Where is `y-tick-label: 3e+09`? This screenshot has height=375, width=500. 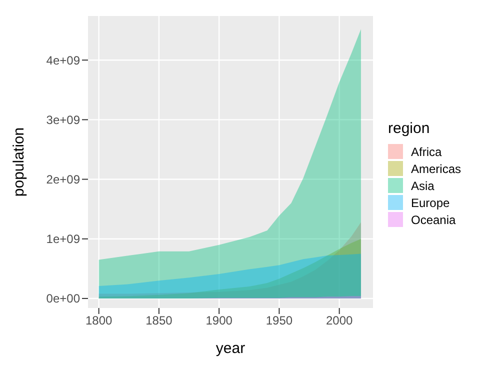
y-tick-label: 3e+09 is located at coordinates (63, 119).